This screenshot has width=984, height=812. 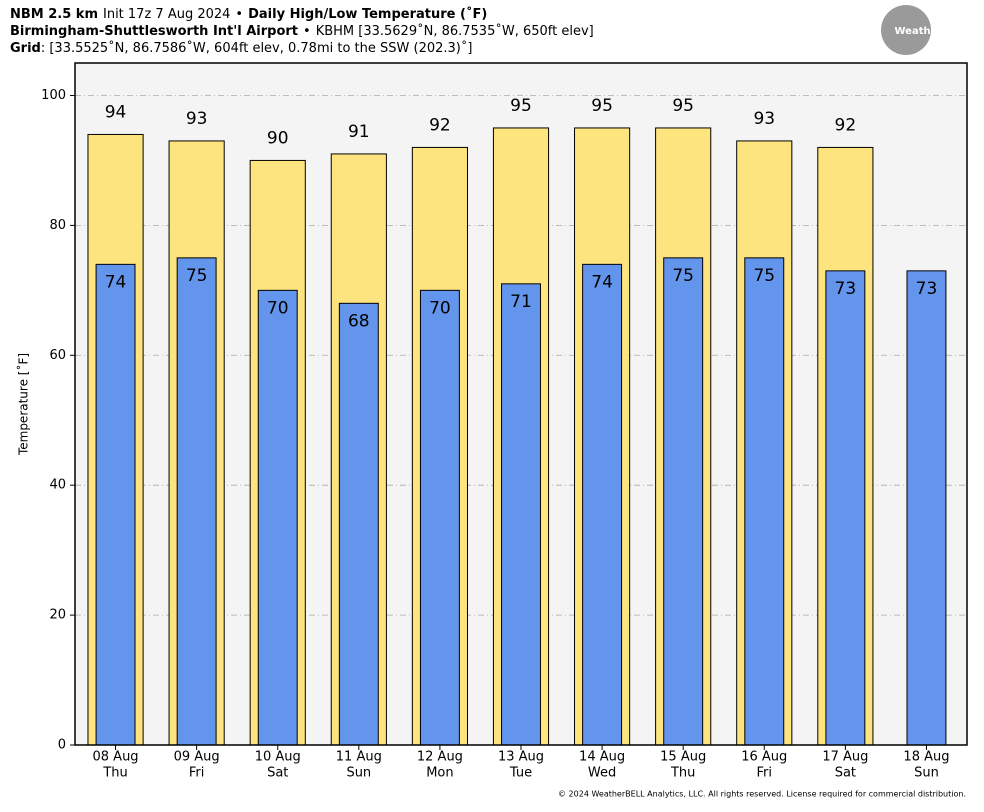 I want to click on y-tick-label: 60, so click(x=57, y=355).